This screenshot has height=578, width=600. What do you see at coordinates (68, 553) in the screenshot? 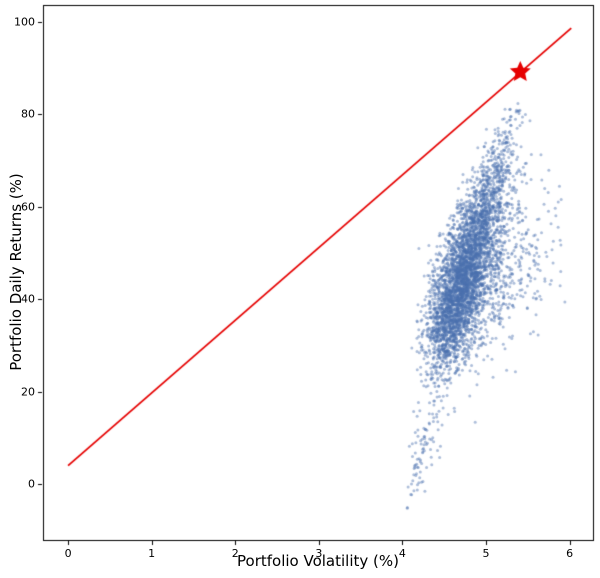
I see `x-tick-label: 0` at bounding box center [68, 553].